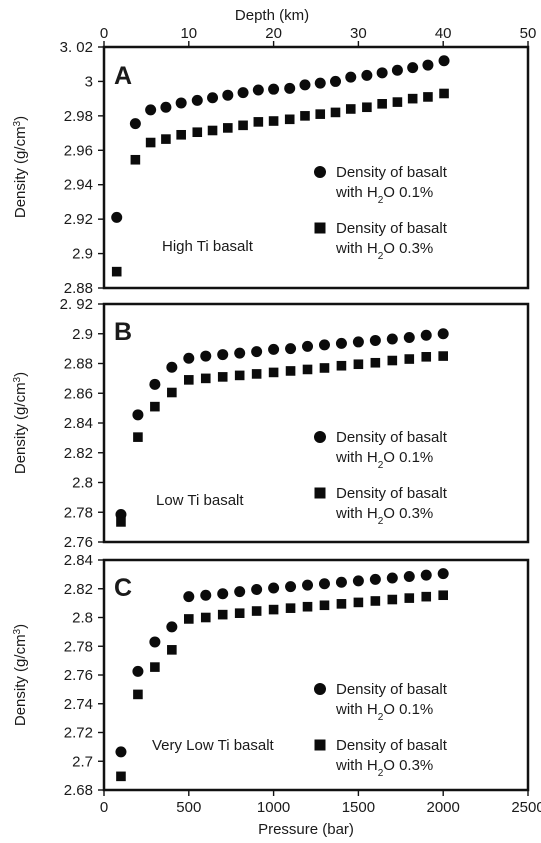 Image resolution: width=541 pixels, height=843 pixels. I want to click on top-axis-tick-label: 10, so click(188, 33).